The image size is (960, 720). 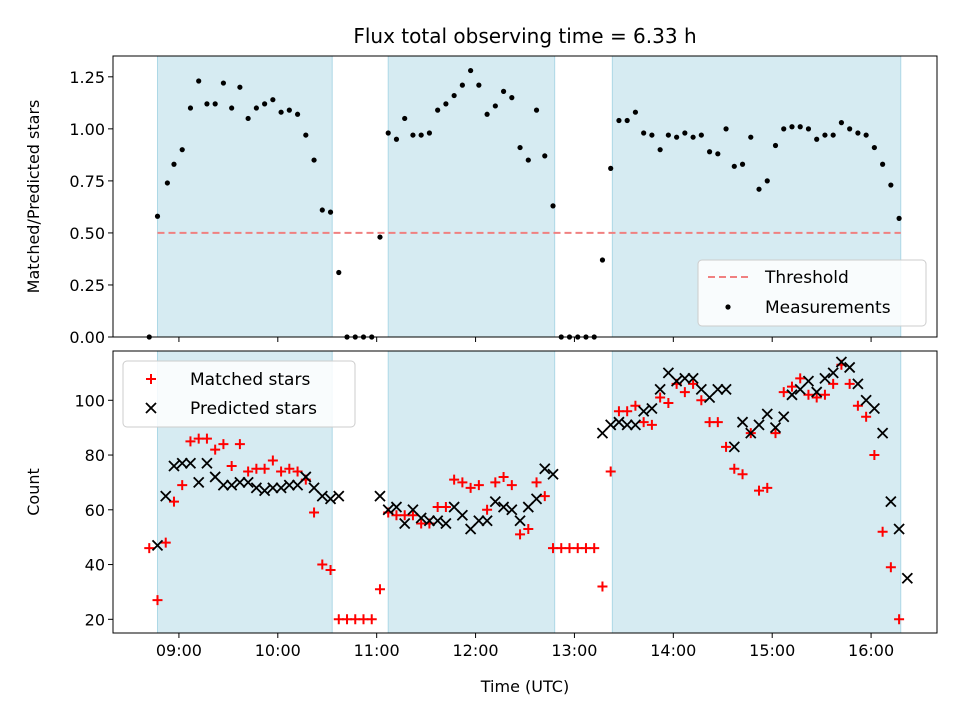 I want to click on legend-predicted-swatch, so click(x=151, y=408).